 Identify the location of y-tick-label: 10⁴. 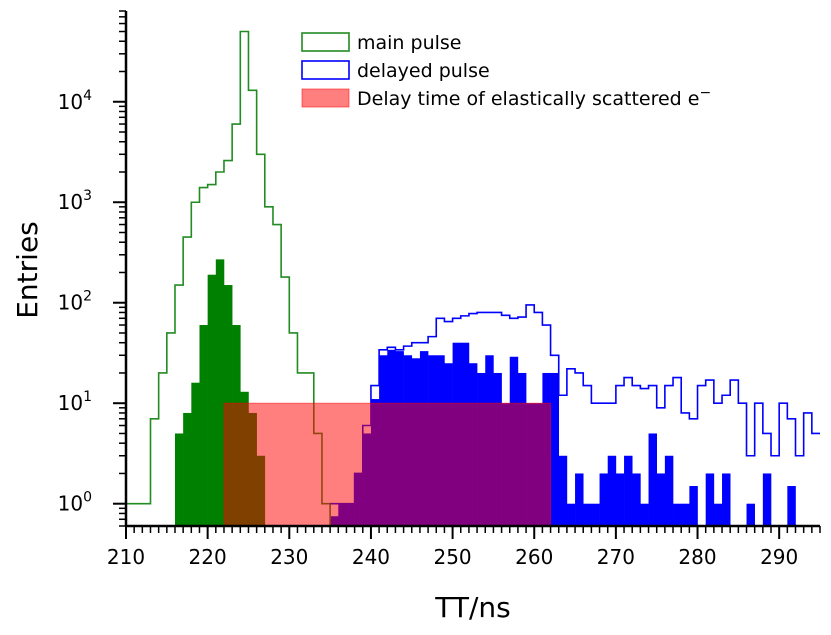
(75, 101).